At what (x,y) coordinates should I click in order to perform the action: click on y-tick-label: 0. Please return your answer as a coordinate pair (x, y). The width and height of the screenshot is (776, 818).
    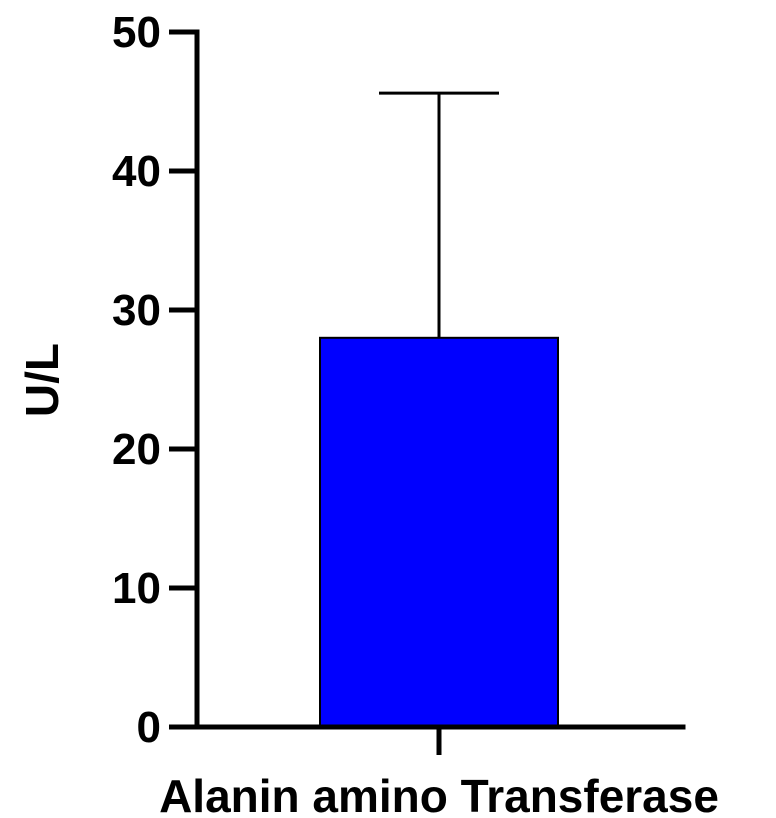
    Looking at the image, I should click on (149, 727).